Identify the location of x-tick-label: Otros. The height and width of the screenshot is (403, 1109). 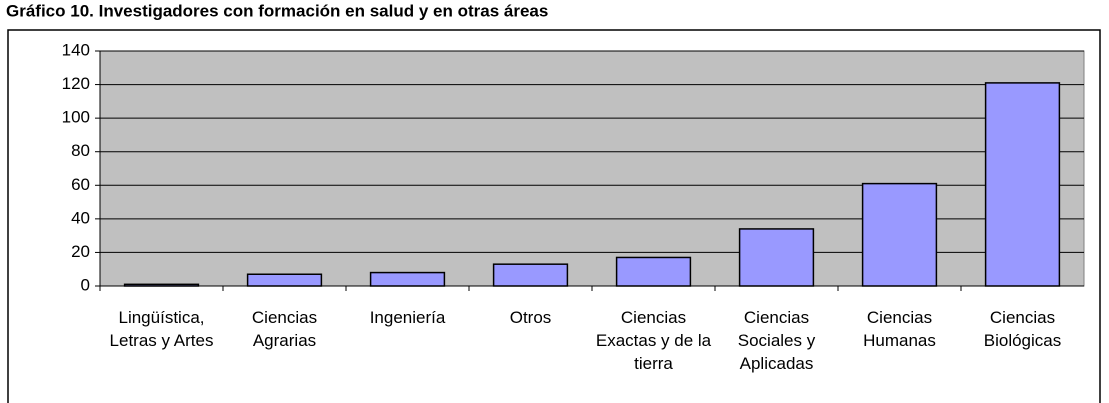
(530, 317).